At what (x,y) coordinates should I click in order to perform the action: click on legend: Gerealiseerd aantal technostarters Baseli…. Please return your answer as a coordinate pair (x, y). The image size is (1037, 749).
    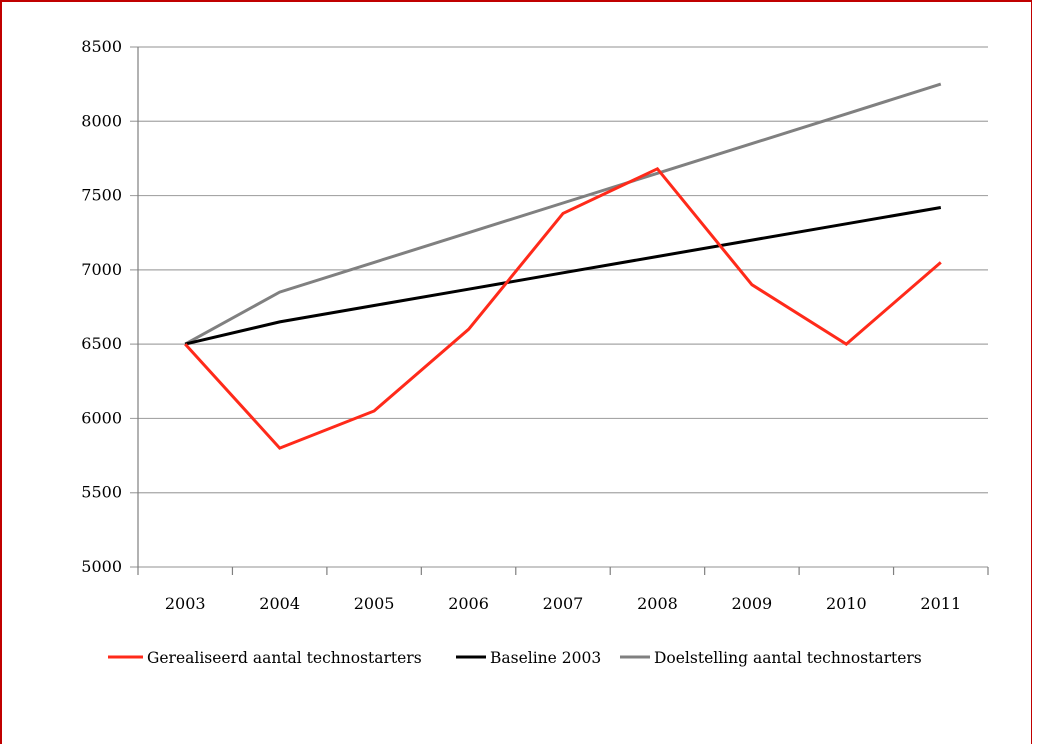
    Looking at the image, I should click on (515, 658).